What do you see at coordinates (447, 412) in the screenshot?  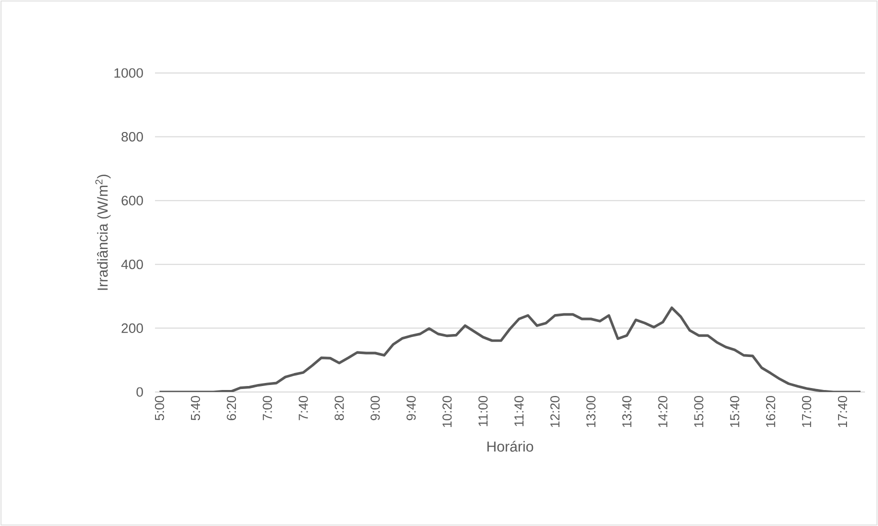 I see `x-tick-label: 10:20` at bounding box center [447, 412].